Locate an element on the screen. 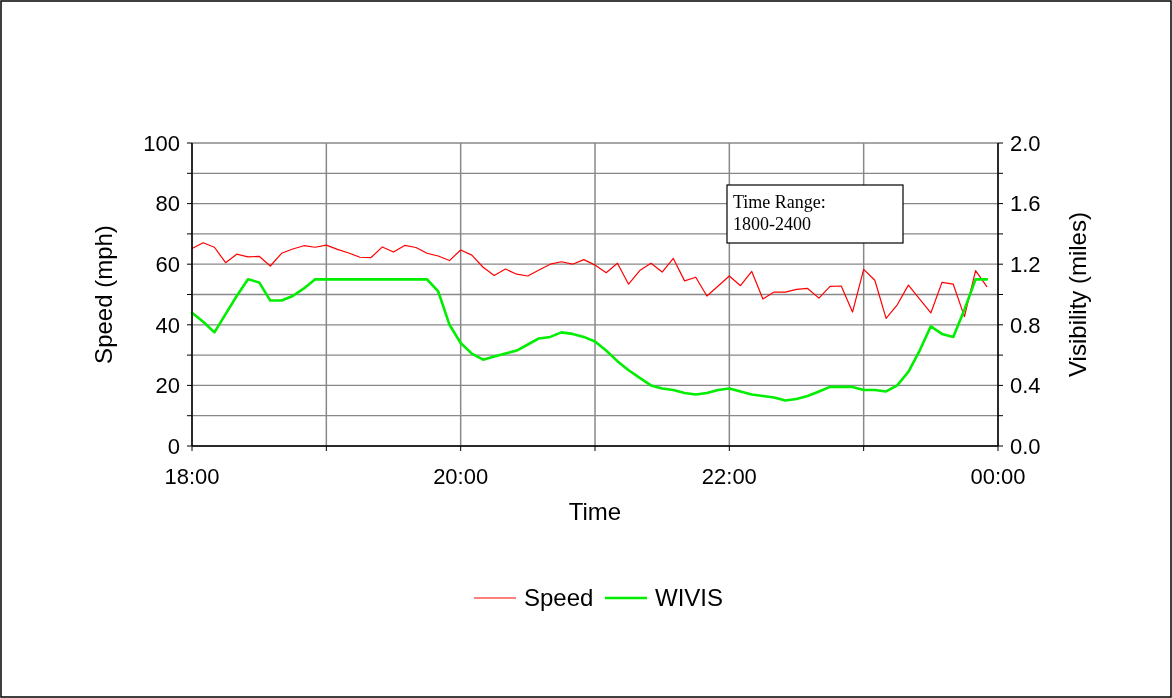  y-tick-label: 60 is located at coordinates (167, 264).